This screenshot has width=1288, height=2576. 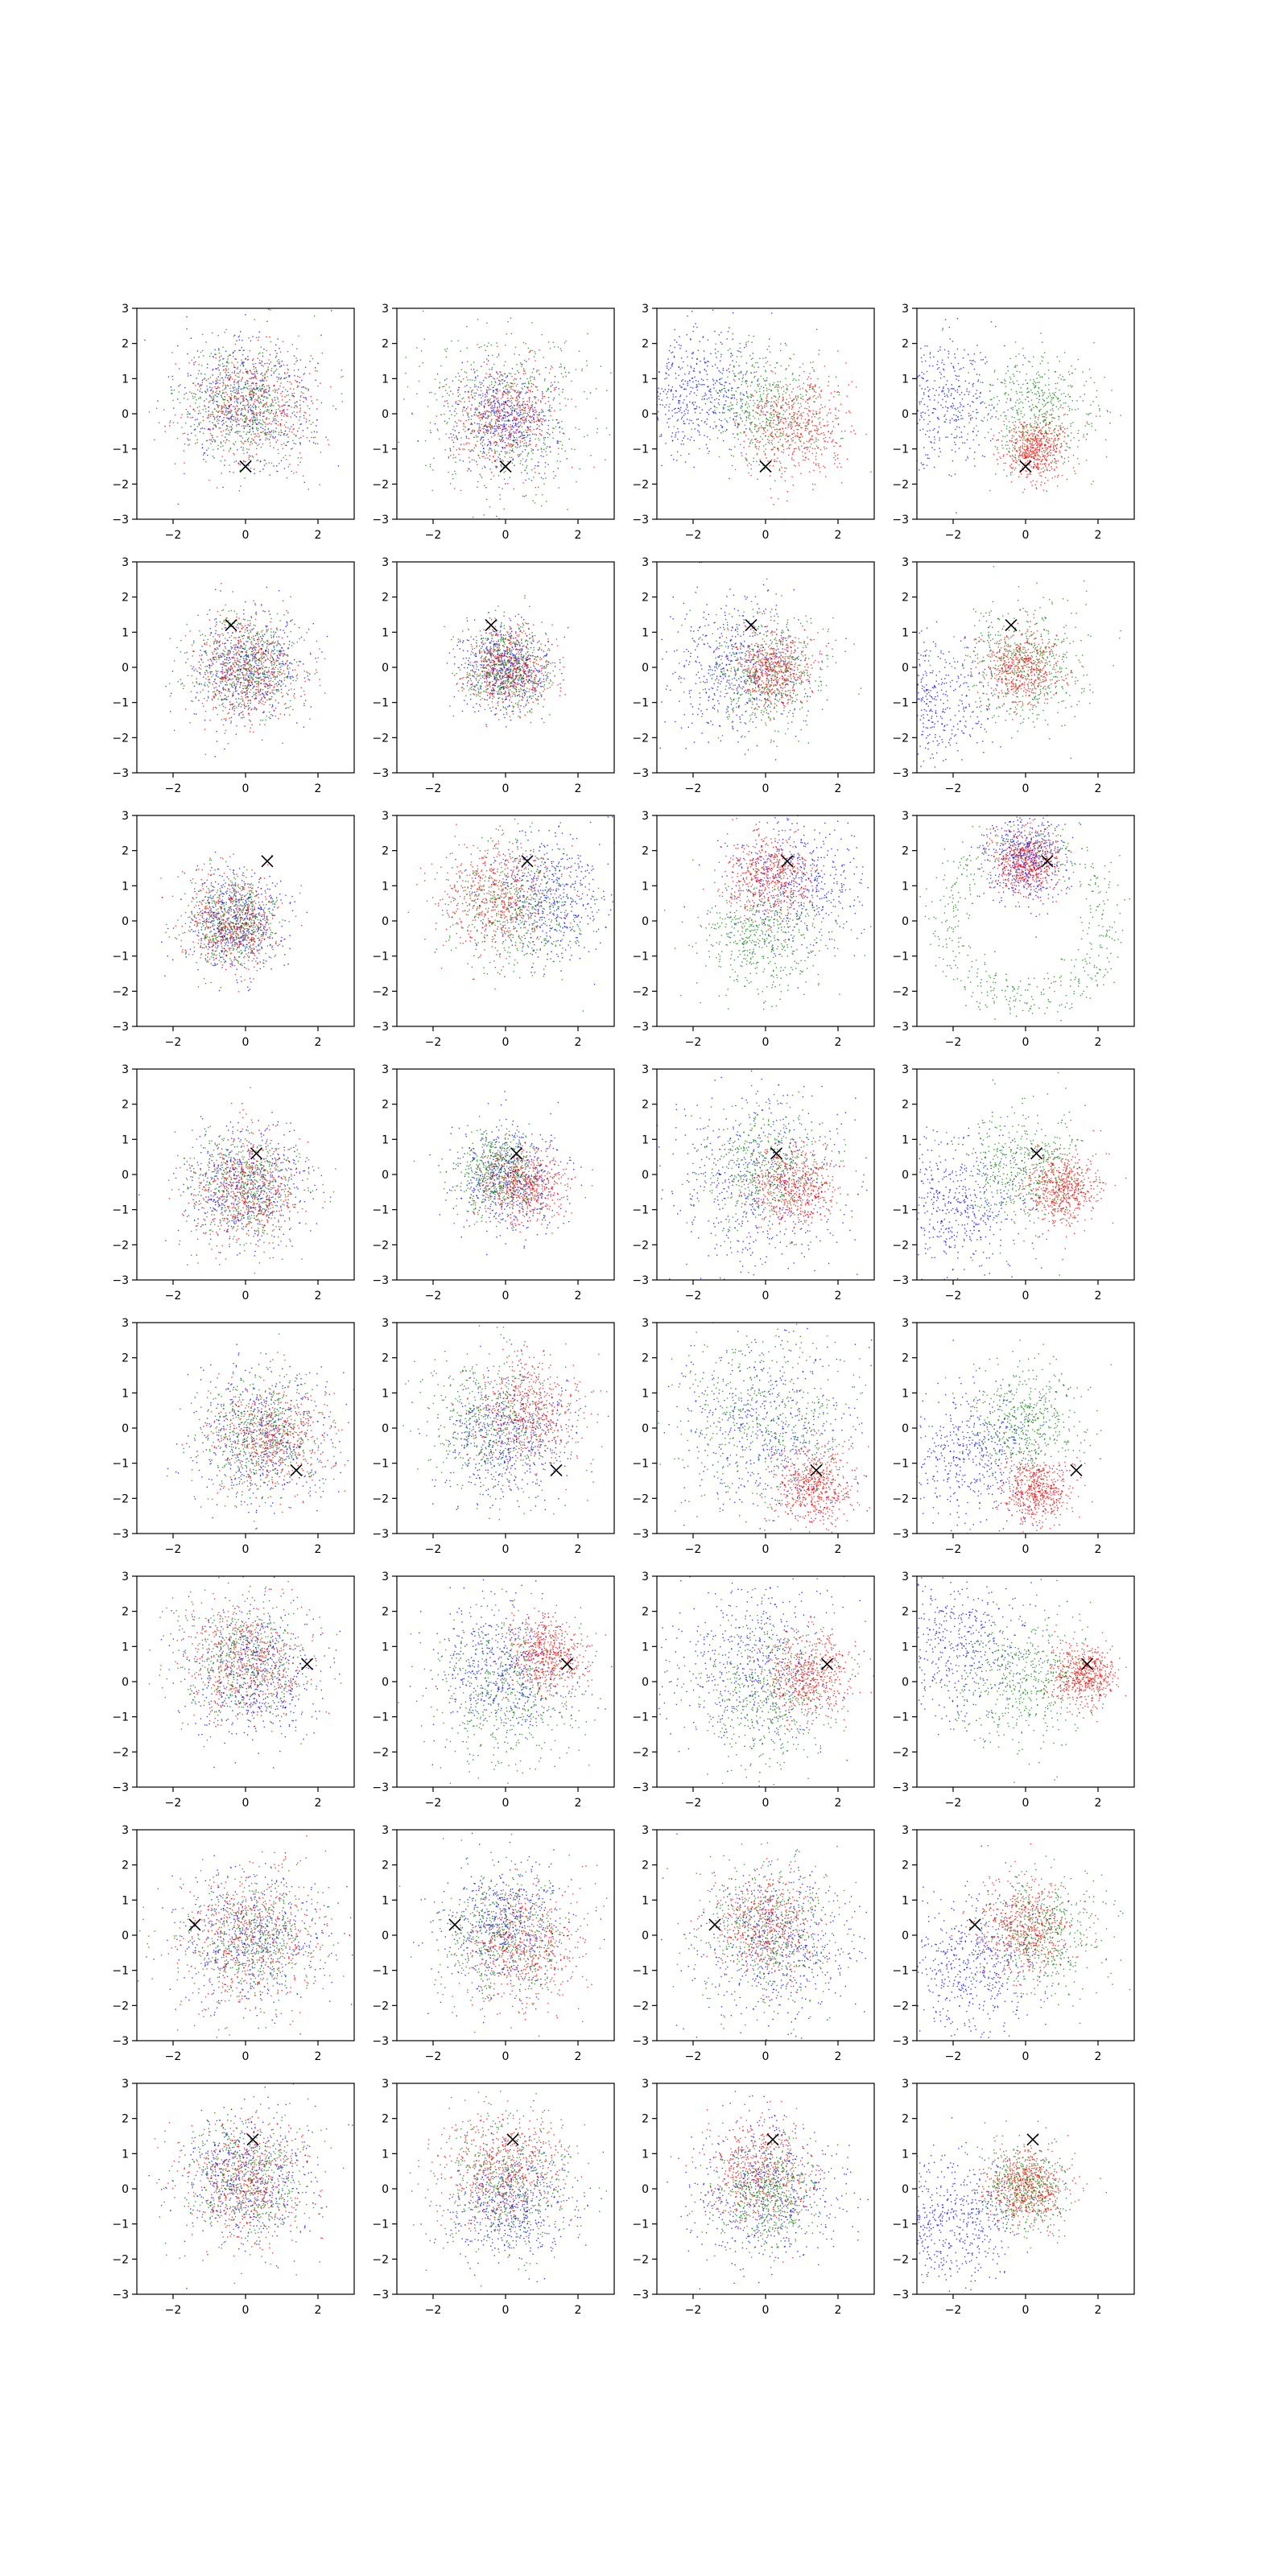 I want to click on subplot-r4-c3: −2 0 2 −3 −2 −1 0 1 2 3, so click(x=753, y=1182).